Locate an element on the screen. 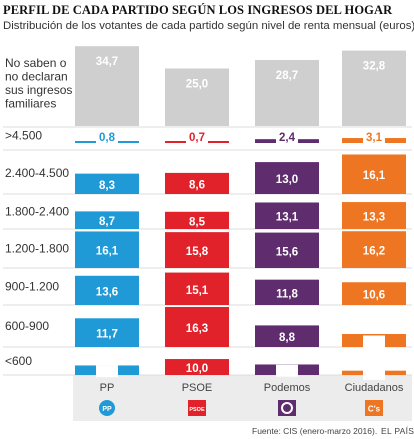 The image size is (414, 439). value-label: 6,0 is located at coordinates (107, 372).